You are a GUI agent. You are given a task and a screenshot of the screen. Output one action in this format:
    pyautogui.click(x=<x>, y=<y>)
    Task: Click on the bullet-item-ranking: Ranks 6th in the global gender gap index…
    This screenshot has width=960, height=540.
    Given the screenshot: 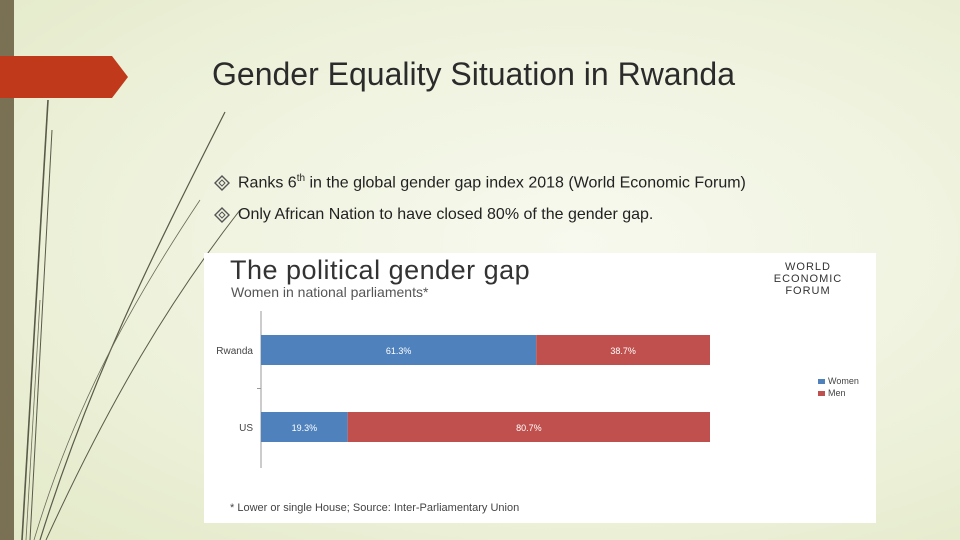 What is the action you would take?
    pyautogui.click(x=480, y=182)
    